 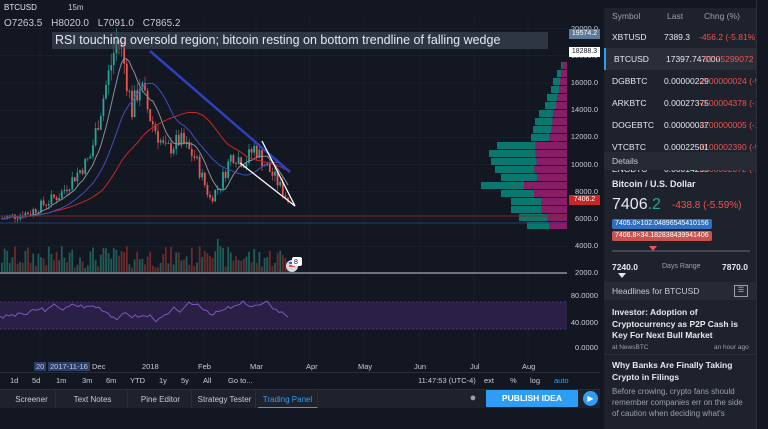 I want to click on details-change: -438.8 (-5.59%), so click(x=707, y=205).